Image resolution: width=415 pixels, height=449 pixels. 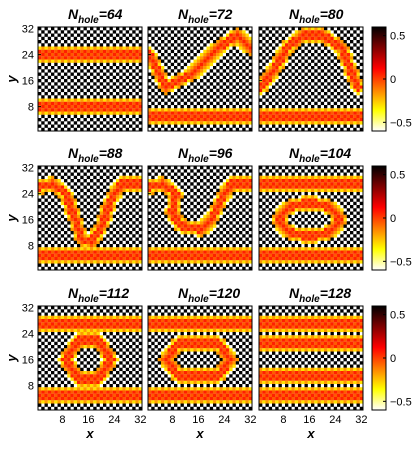 I want to click on heatmap-panel: Nhole=88 8 16 24 32 y, so click(x=73, y=208).